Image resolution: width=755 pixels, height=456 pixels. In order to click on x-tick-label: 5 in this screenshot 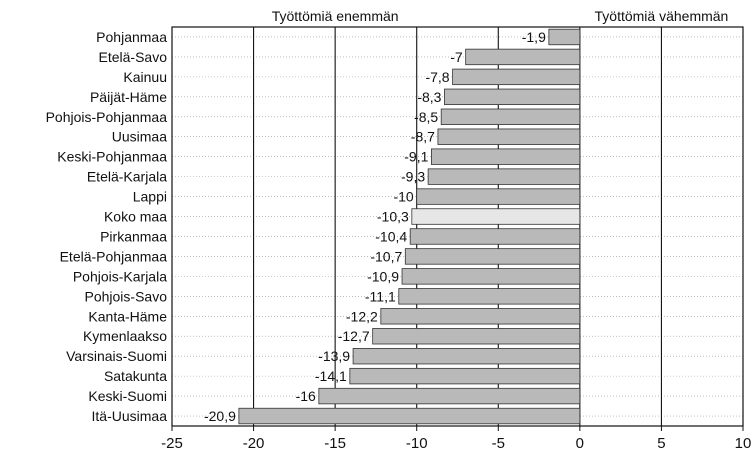, I will do `click(661, 443)`.